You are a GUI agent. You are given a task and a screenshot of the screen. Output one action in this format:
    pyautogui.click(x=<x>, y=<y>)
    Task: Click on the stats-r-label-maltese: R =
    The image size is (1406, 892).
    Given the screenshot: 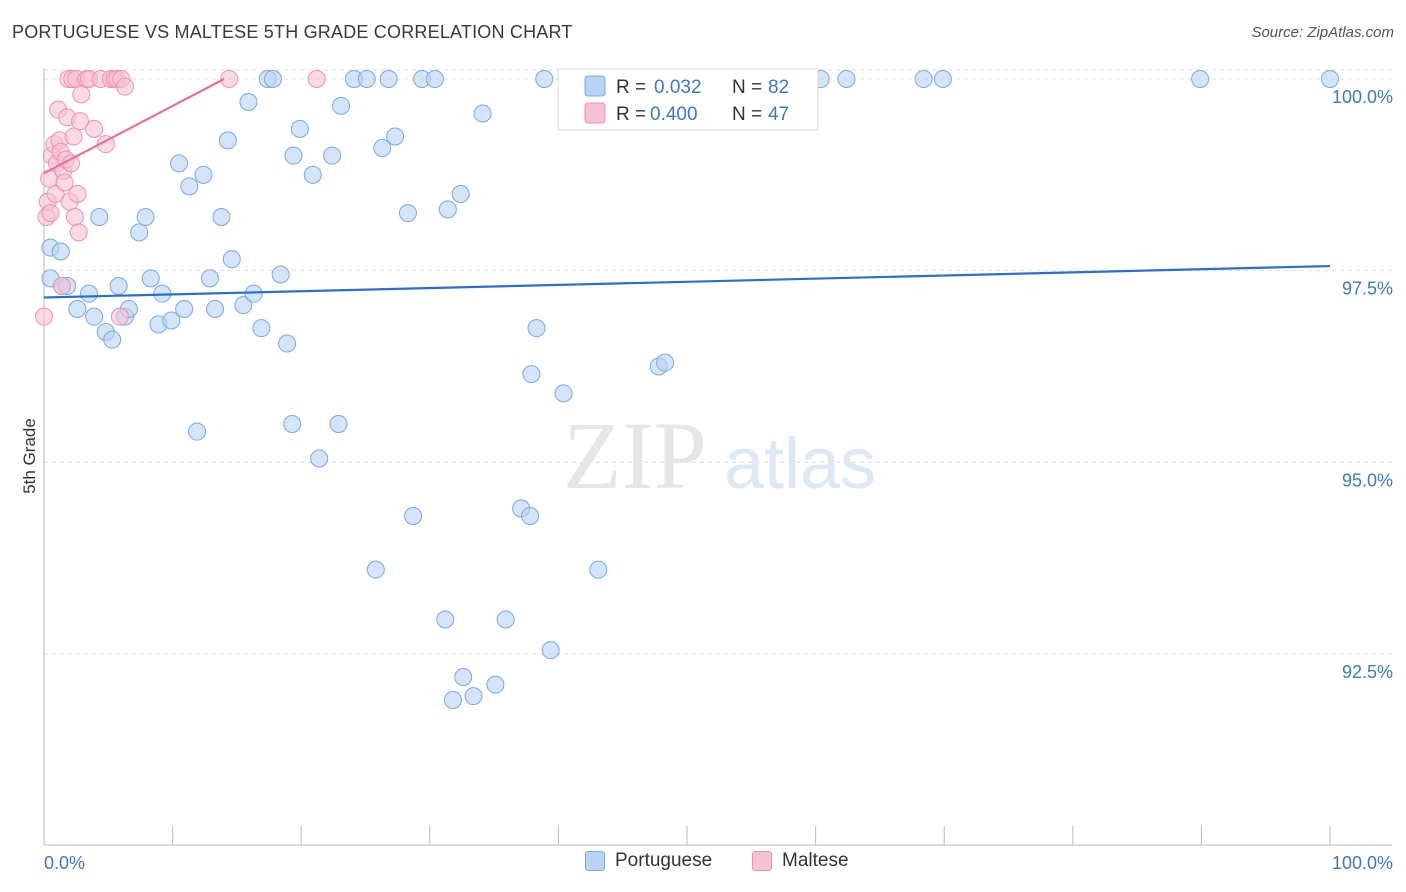 What is the action you would take?
    pyautogui.click(x=631, y=114)
    